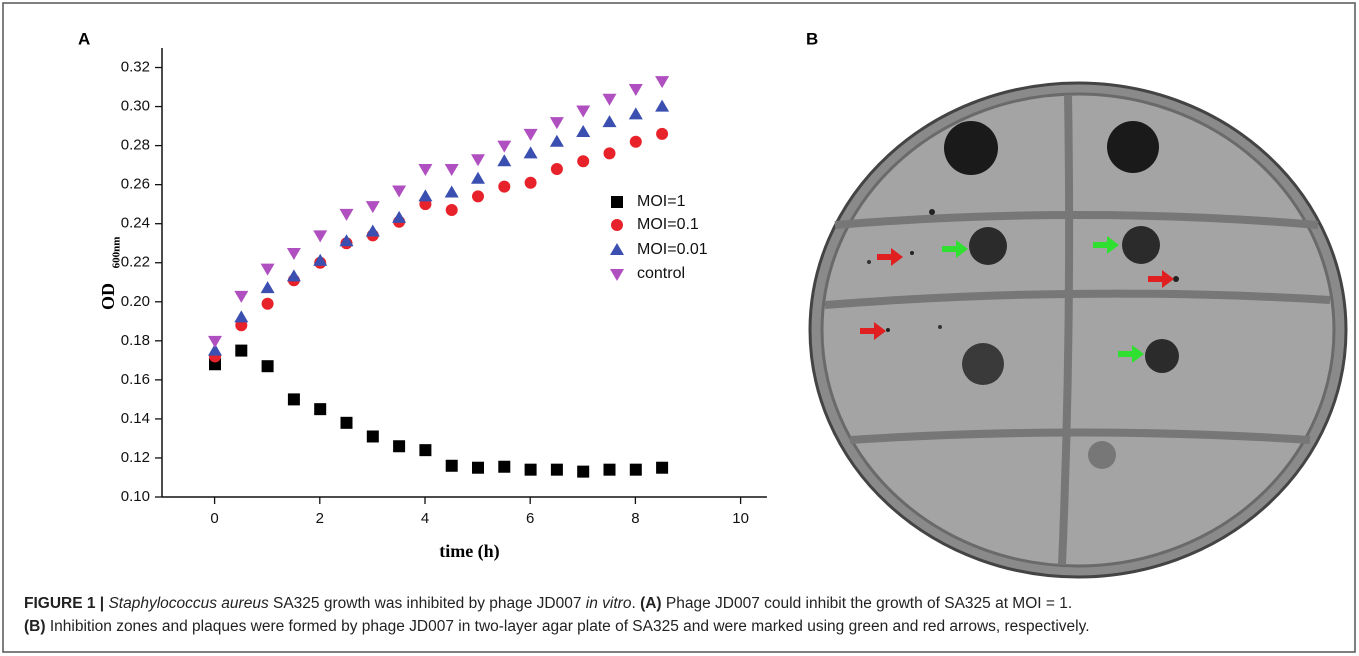 The height and width of the screenshot is (656, 1359). What do you see at coordinates (108, 296) in the screenshot?
I see `y-axis-label-main: OD` at bounding box center [108, 296].